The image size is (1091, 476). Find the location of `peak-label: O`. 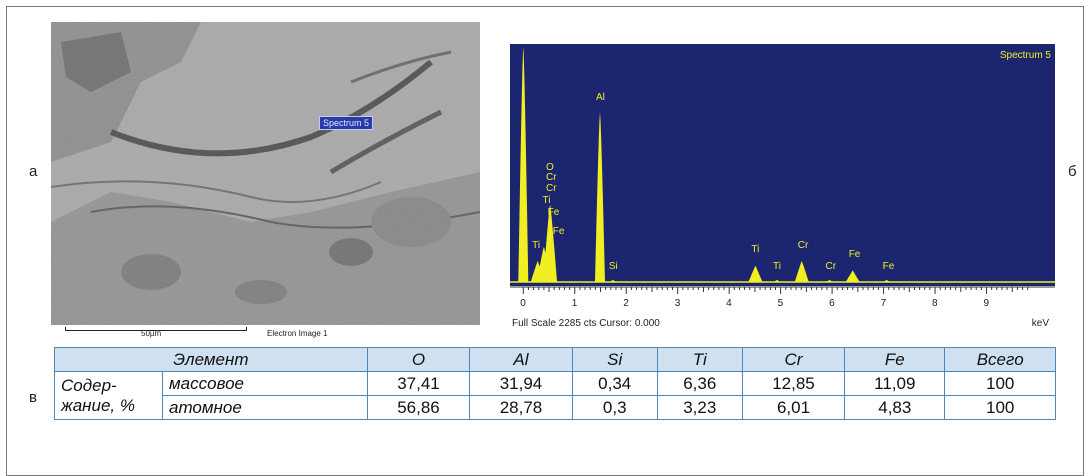

peak-label: O is located at coordinates (550, 168).